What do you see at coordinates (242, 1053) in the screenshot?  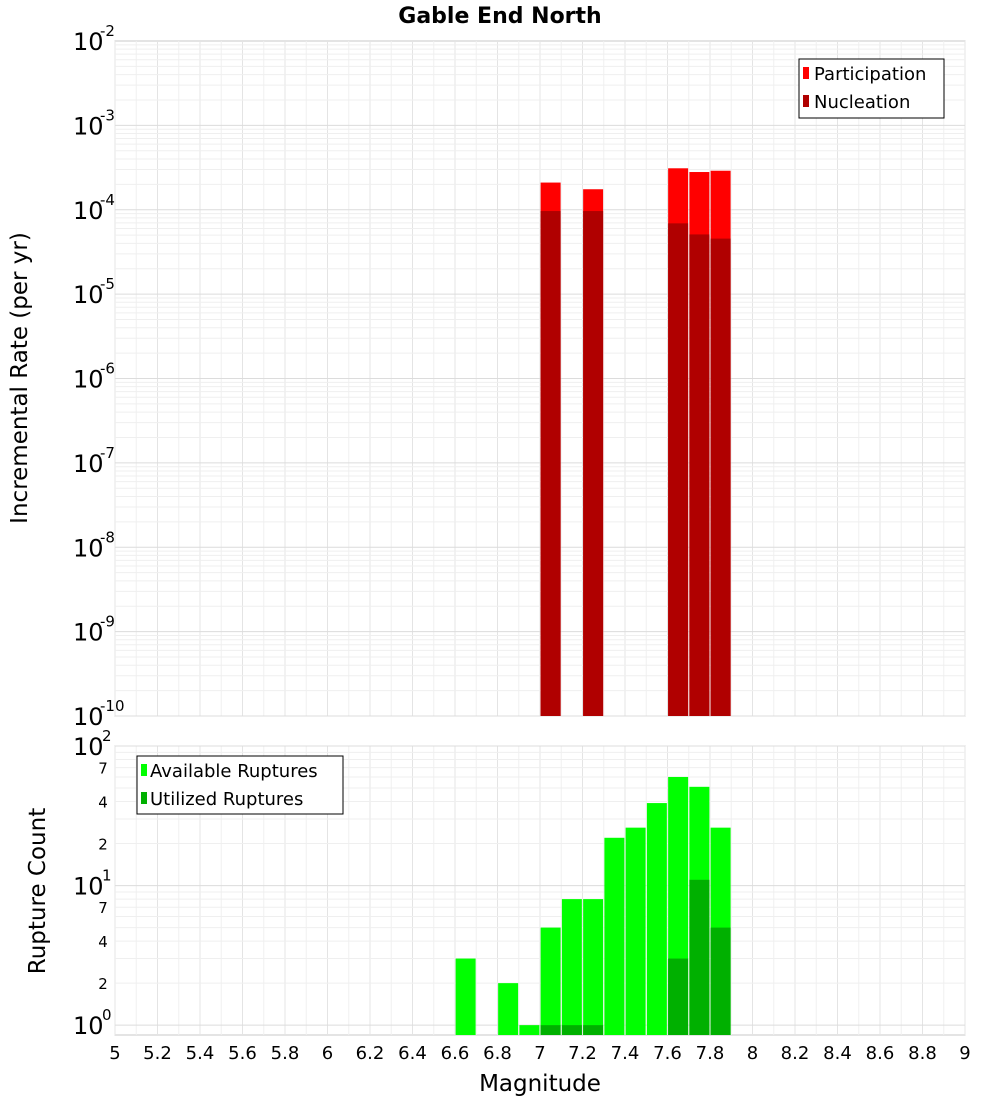 I see `x-tick-label: 5.6` at bounding box center [242, 1053].